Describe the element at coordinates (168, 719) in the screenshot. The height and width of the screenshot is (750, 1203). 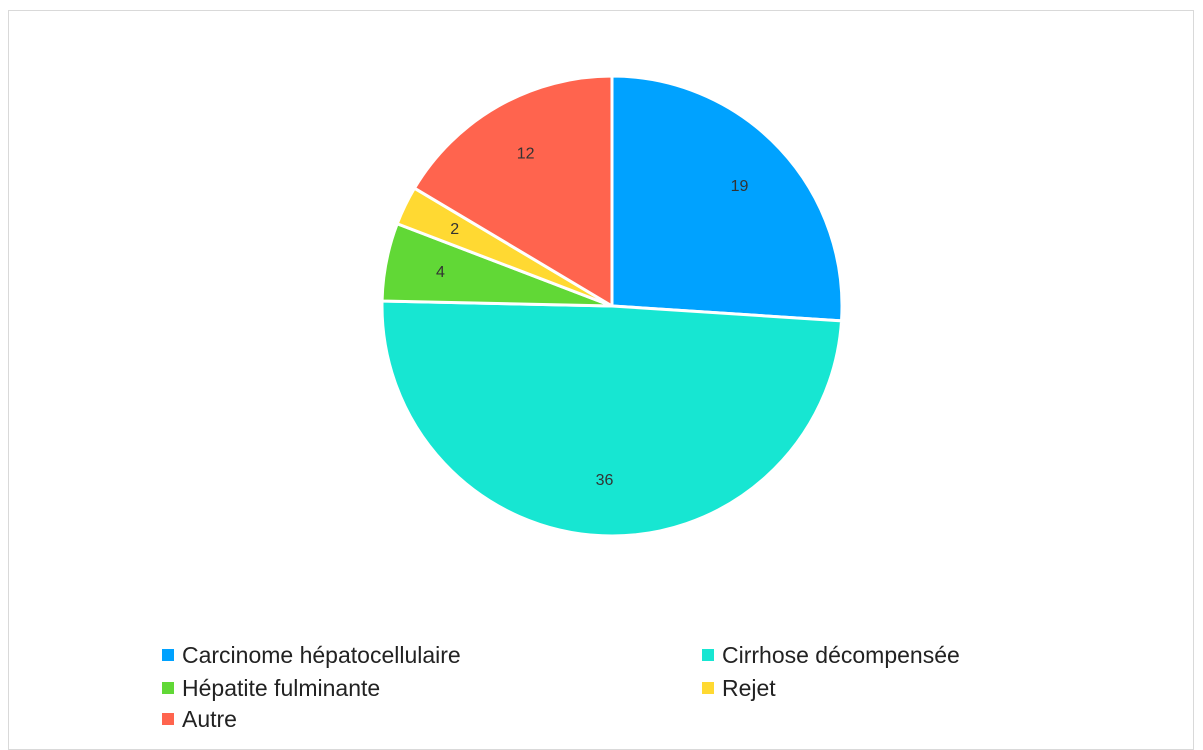
I see `legend-swatch-autre` at that location.